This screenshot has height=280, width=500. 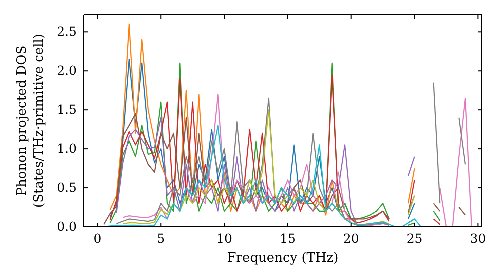 I want to click on y-axis-title: Phonon projected DOS (States/THz·primitive cell), so click(x=31, y=121).